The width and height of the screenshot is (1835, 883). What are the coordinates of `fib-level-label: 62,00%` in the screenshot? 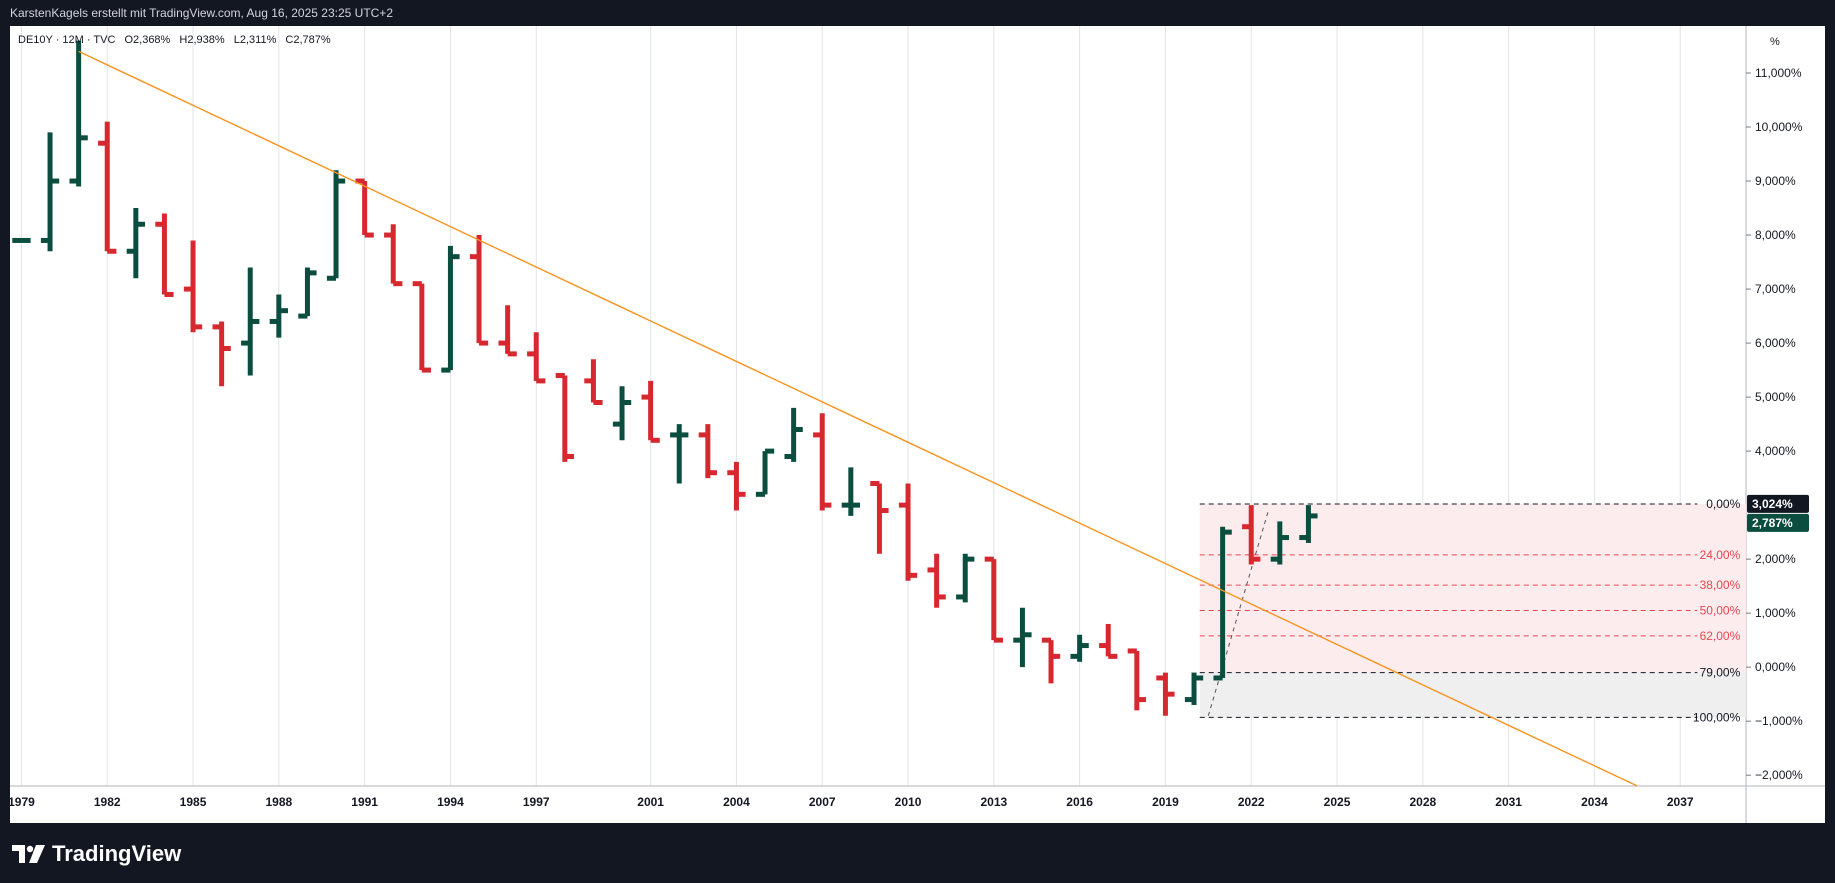 It's located at (1720, 636).